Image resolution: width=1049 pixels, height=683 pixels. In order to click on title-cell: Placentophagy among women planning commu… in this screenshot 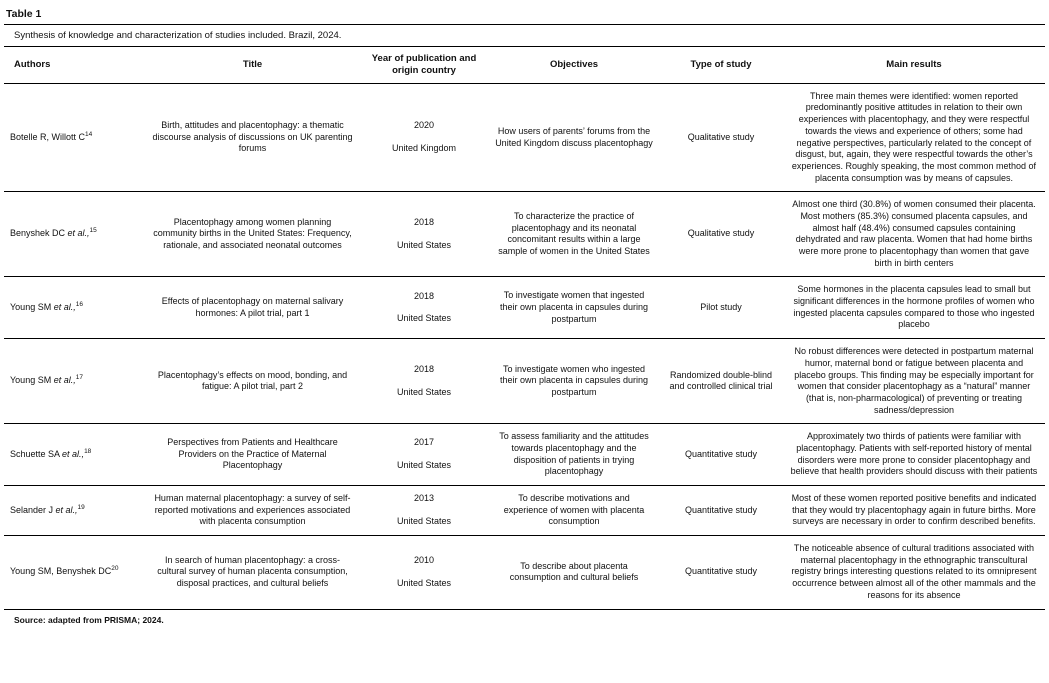, I will do `click(252, 234)`.